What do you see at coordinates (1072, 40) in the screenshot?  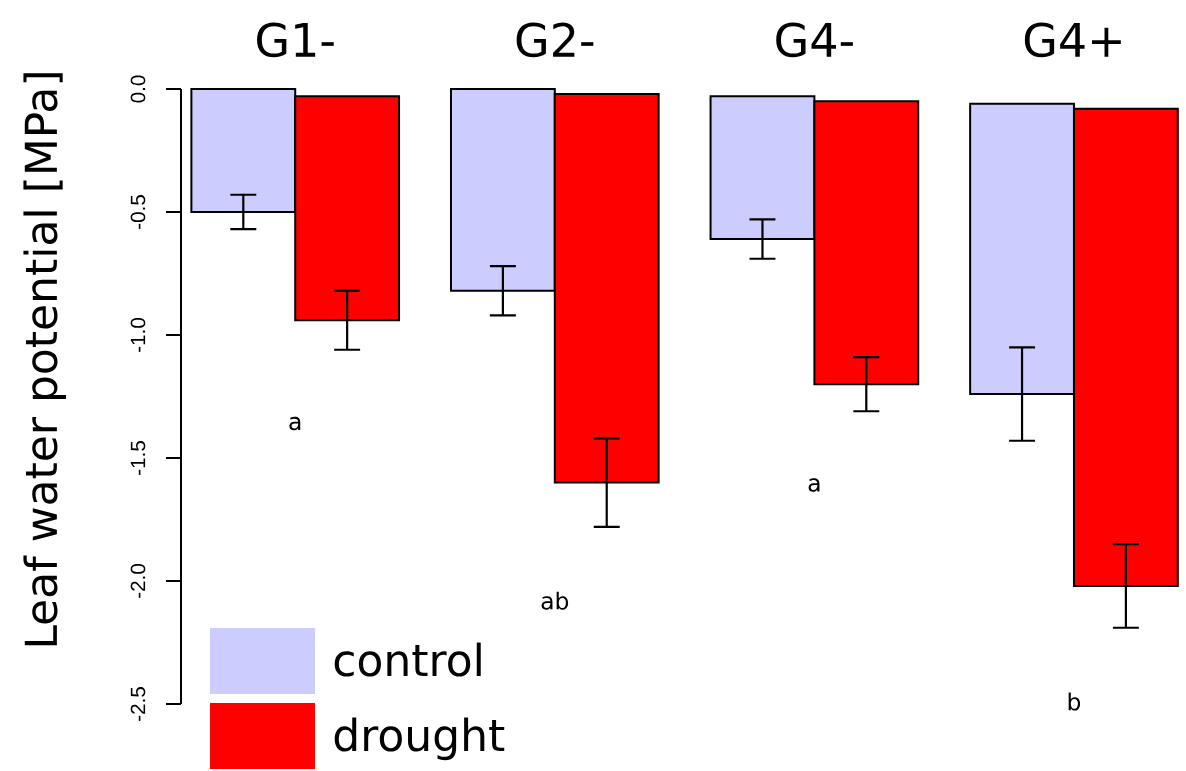 I see `x-tick-label: G4+` at bounding box center [1072, 40].